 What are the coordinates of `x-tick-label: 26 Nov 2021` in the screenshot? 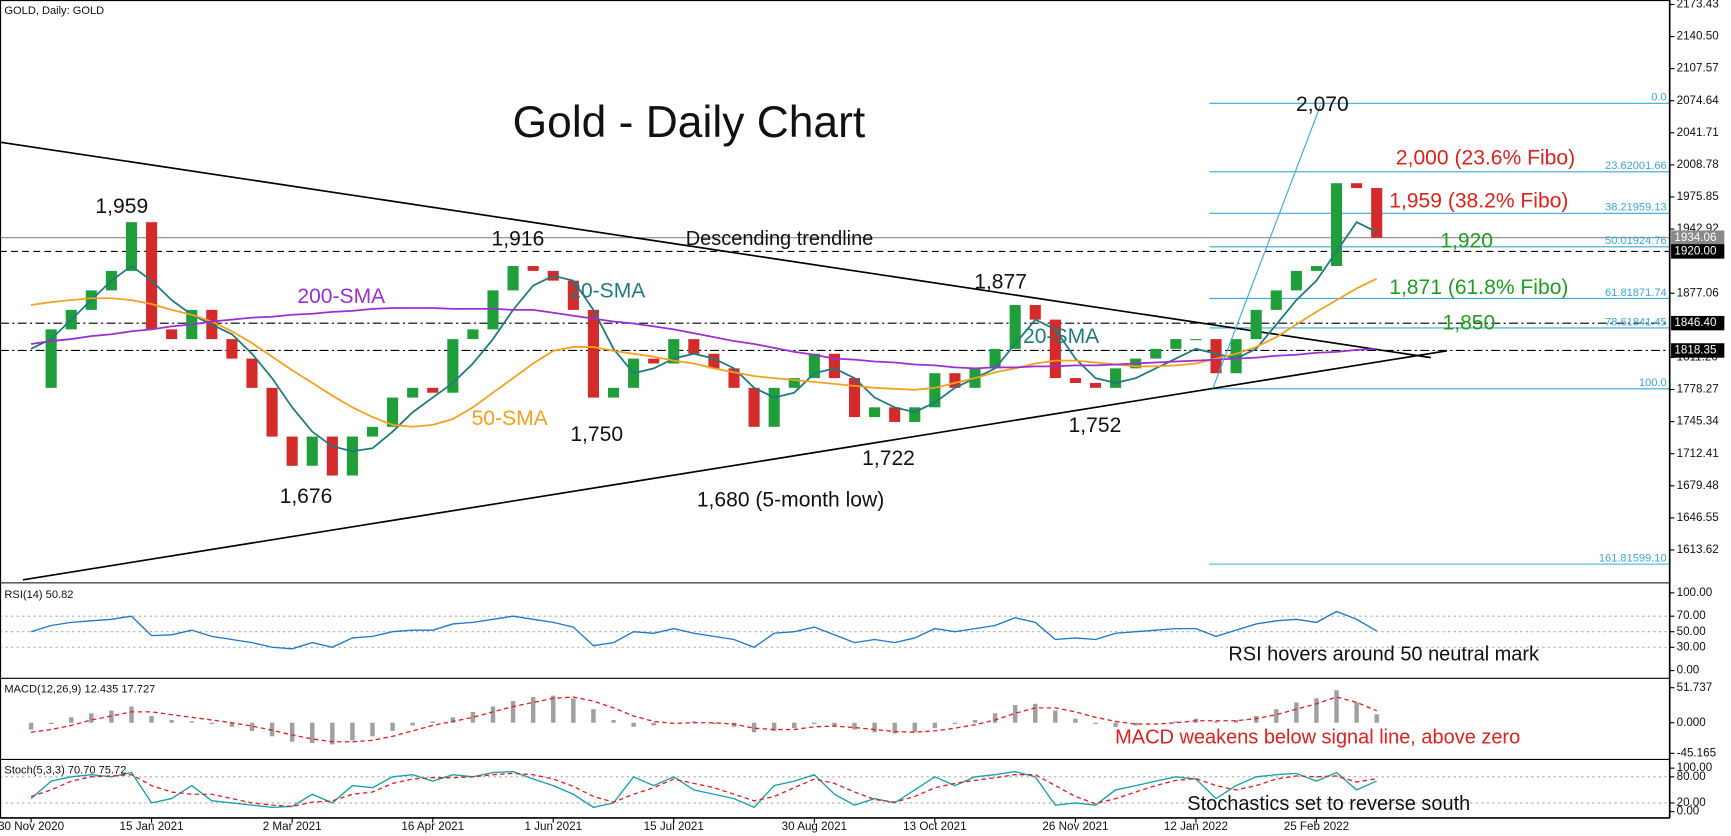 It's located at (1075, 826).